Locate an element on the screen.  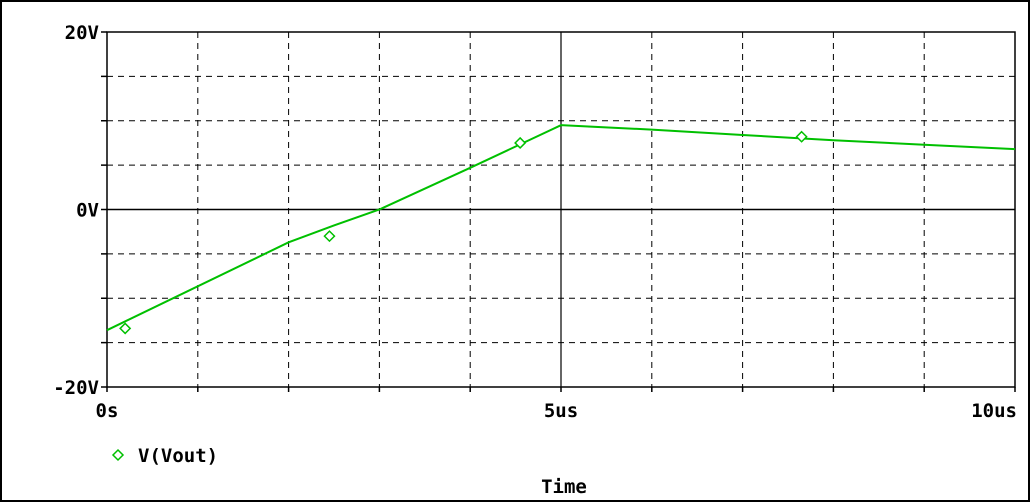
legend-diamond-icon is located at coordinates (118, 455).